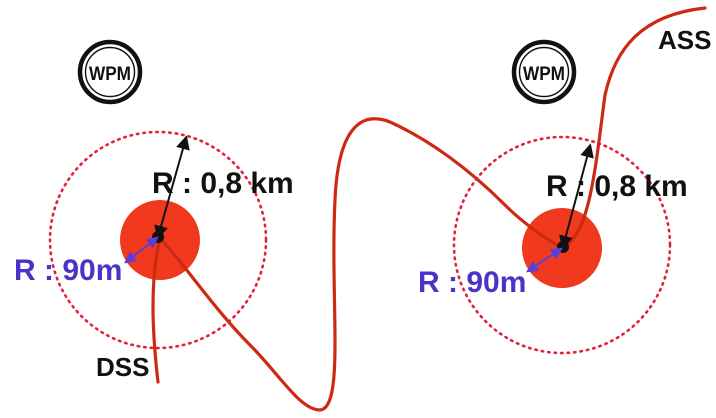 The image size is (716, 418). What do you see at coordinates (68, 270) in the screenshot?
I see `inner-radius-label-left: R : 90m` at bounding box center [68, 270].